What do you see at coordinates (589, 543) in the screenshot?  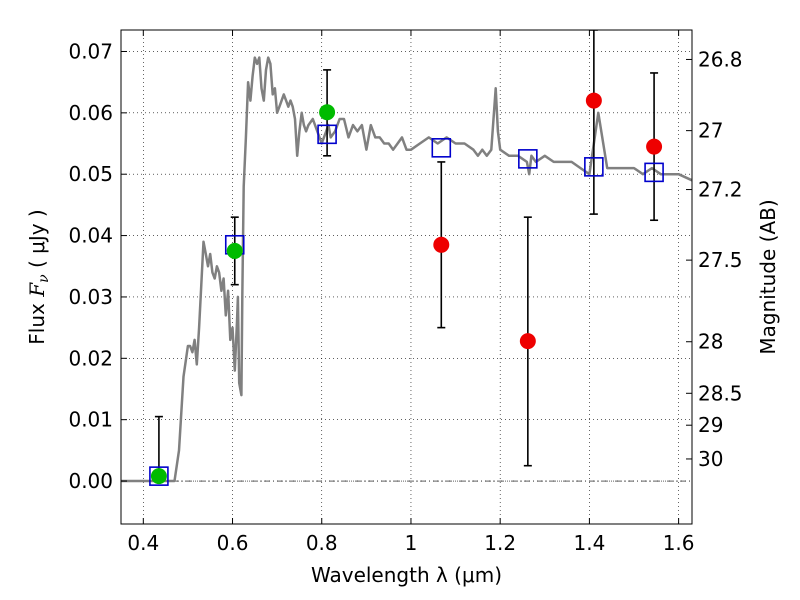 I see `x-tick-label: 1.4` at bounding box center [589, 543].